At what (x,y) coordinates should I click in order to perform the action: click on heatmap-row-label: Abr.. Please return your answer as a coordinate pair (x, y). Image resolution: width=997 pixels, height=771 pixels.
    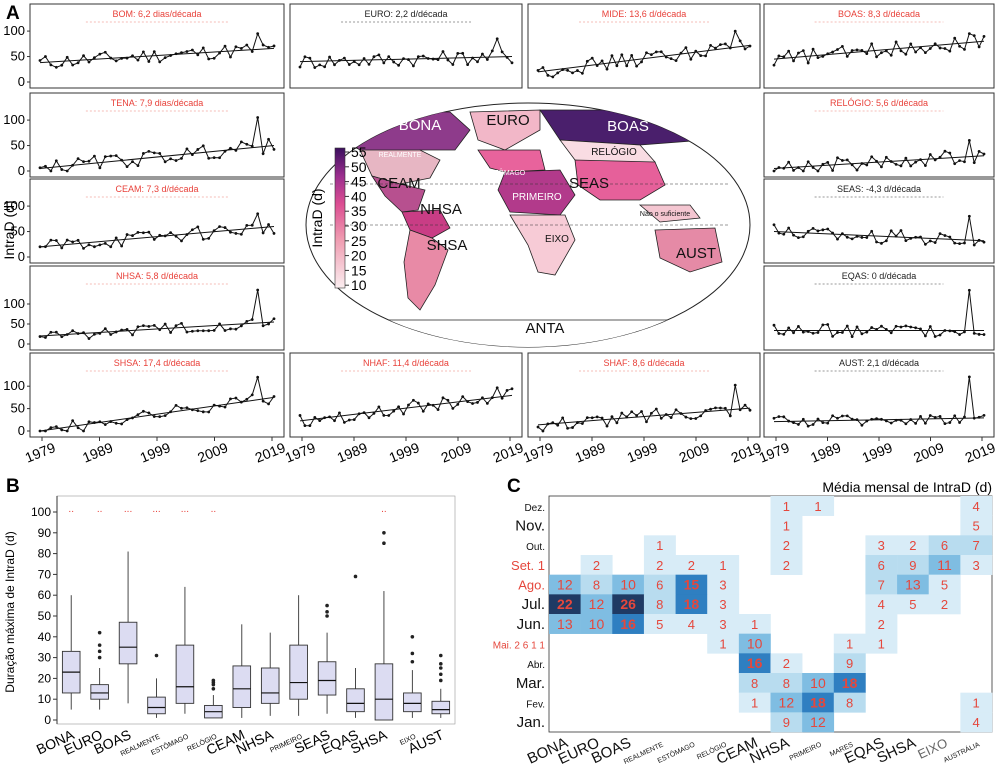
    Looking at the image, I should click on (536, 665).